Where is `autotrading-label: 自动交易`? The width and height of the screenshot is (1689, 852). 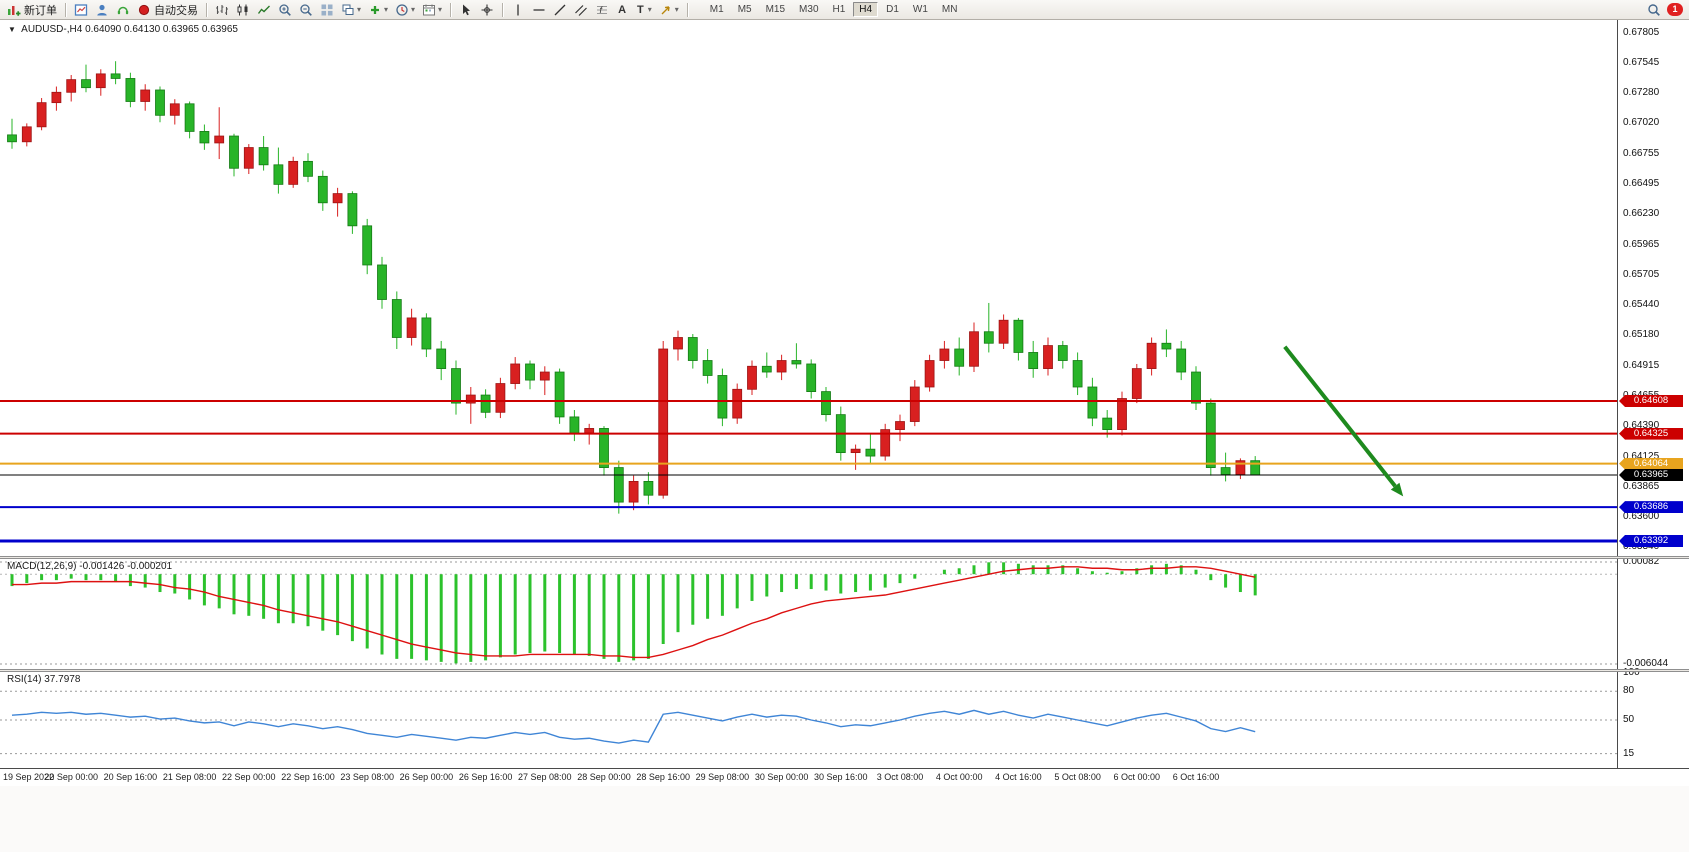 autotrading-label: 自动交易 is located at coordinates (176, 10).